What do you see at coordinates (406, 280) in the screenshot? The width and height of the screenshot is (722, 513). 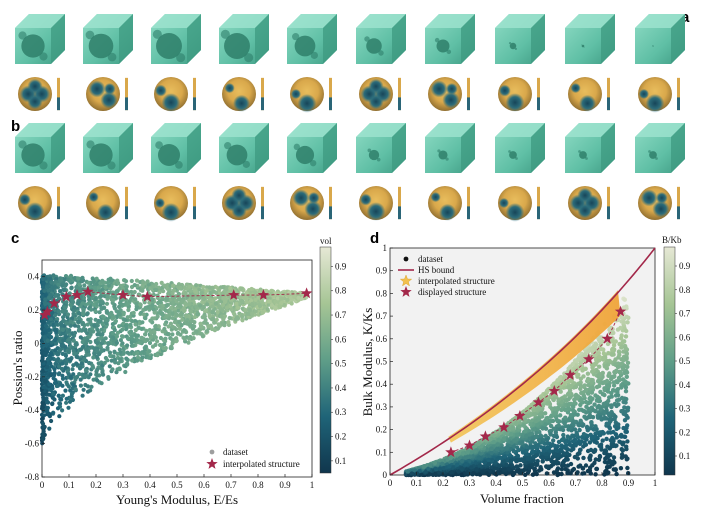 I see `chart-d-legend-star-interp` at bounding box center [406, 280].